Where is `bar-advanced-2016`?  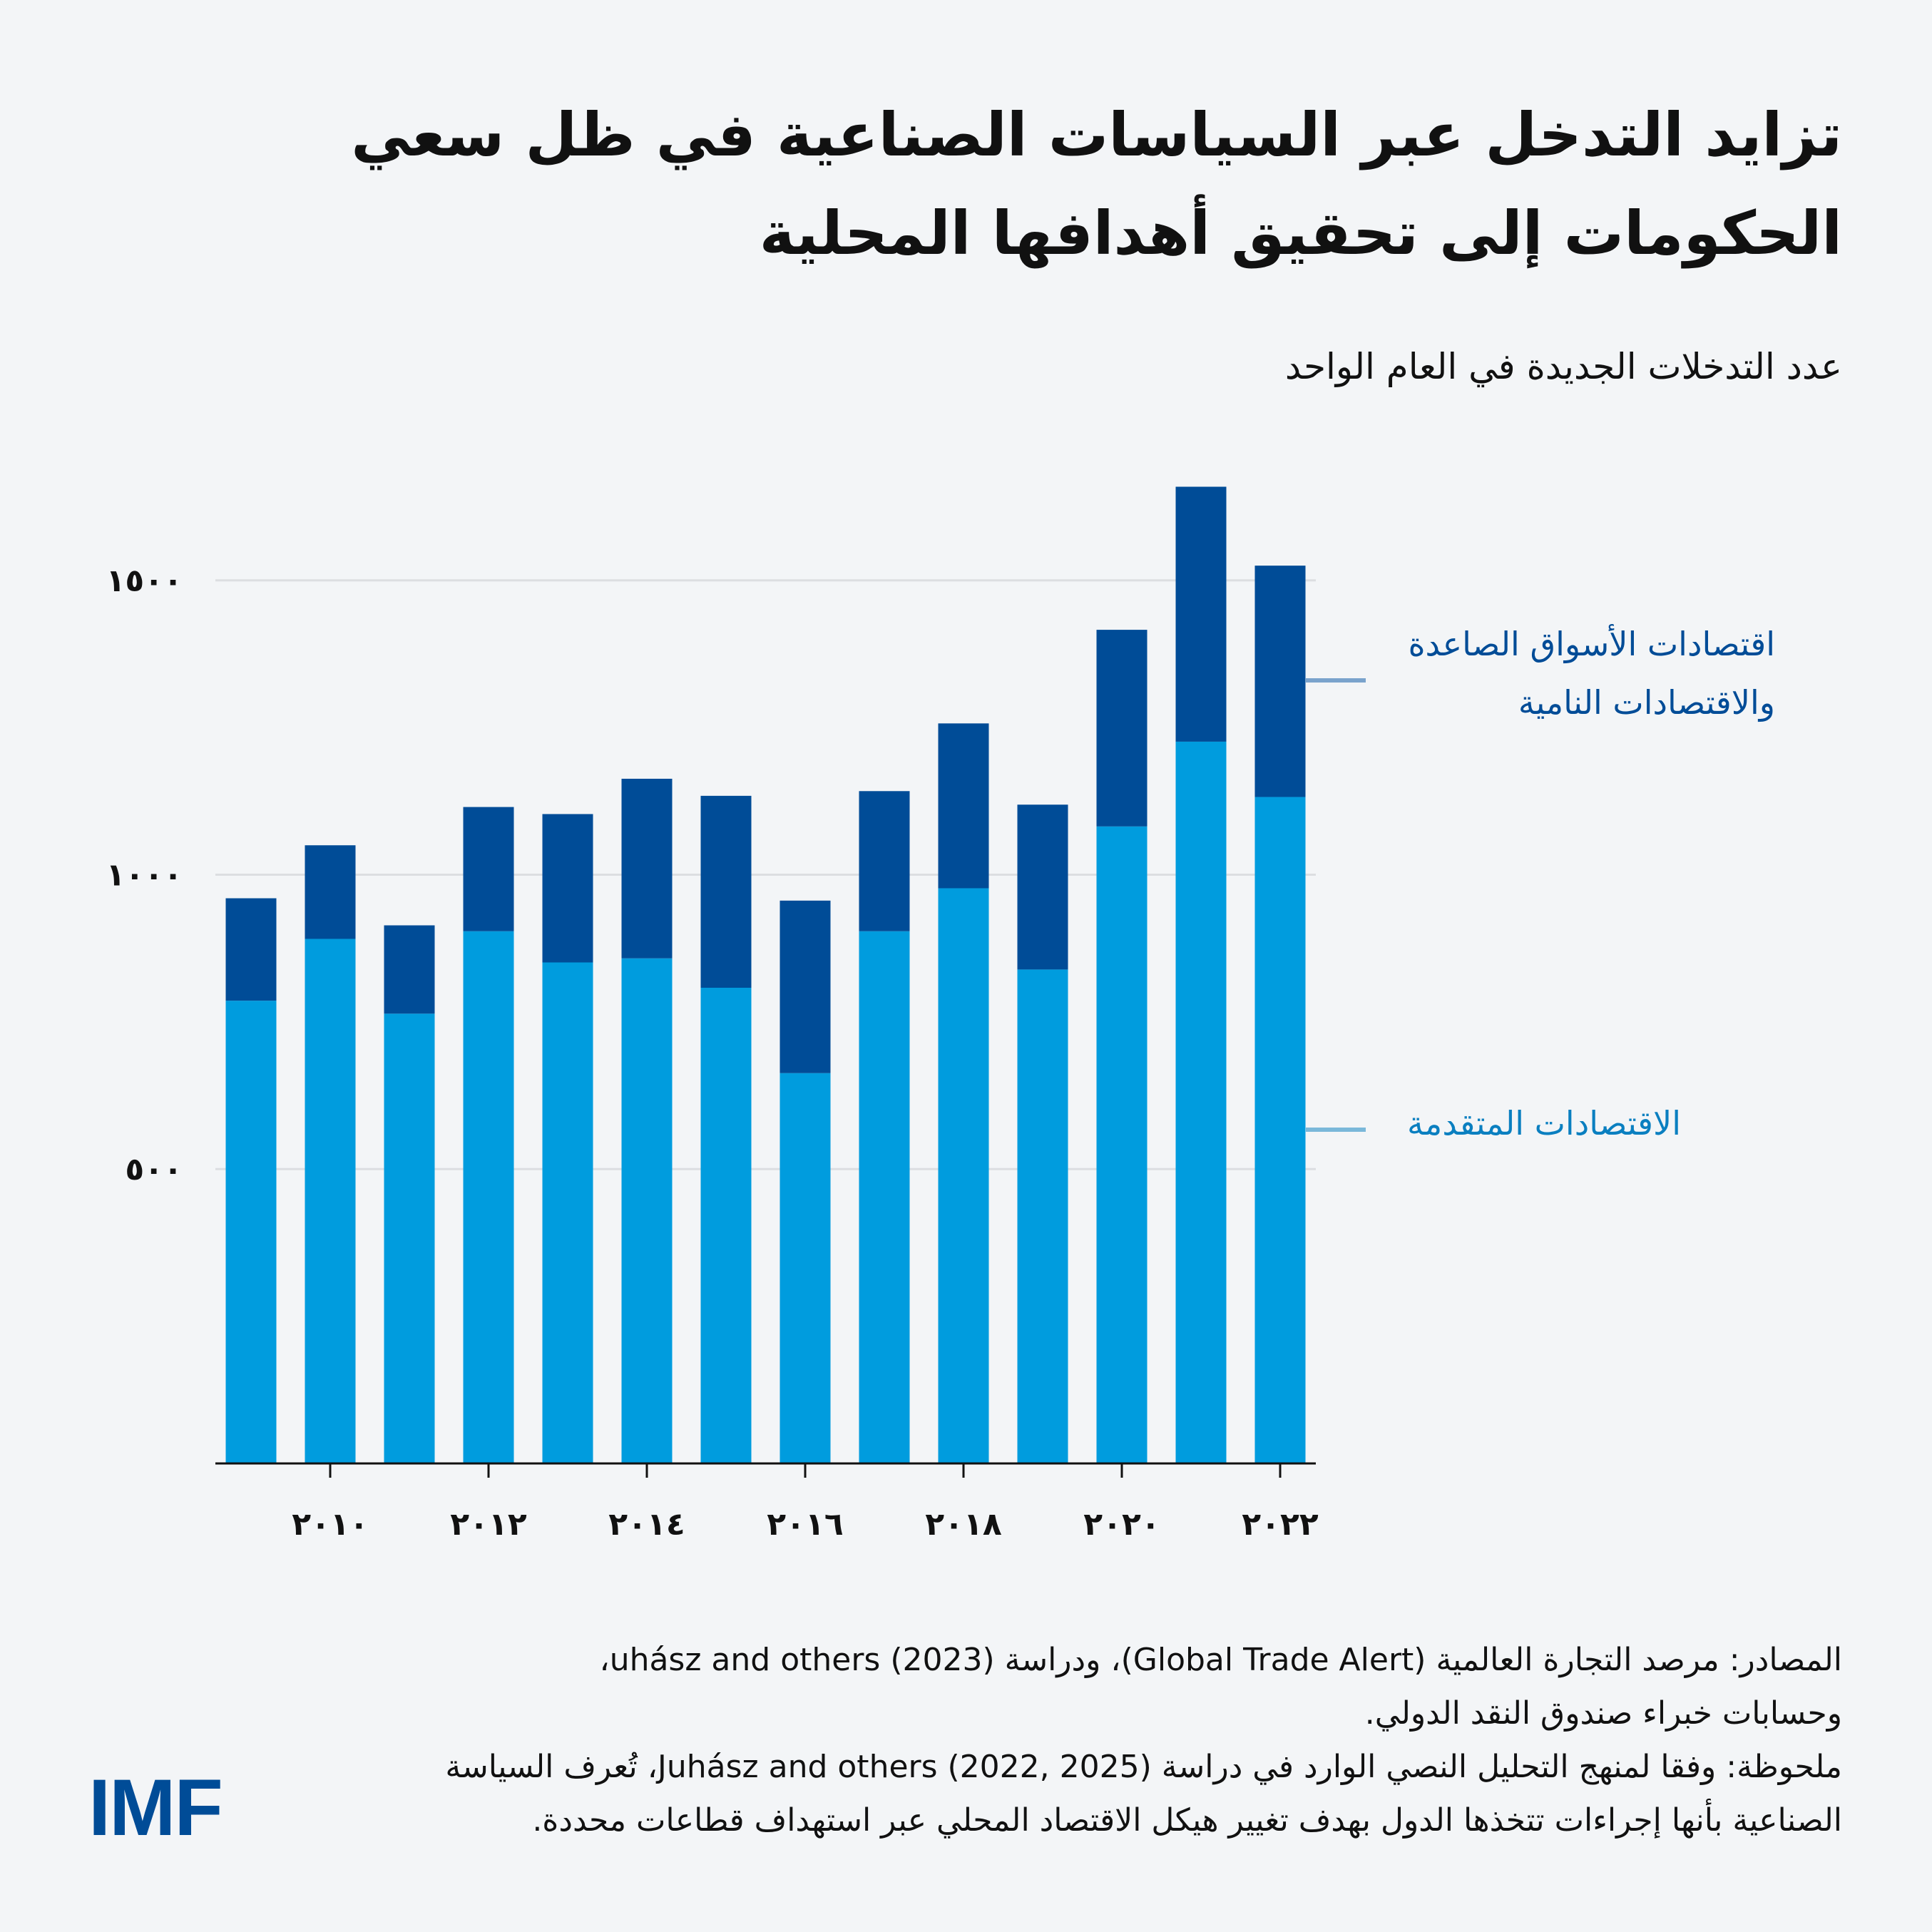 bar-advanced-2016 is located at coordinates (806, 1268).